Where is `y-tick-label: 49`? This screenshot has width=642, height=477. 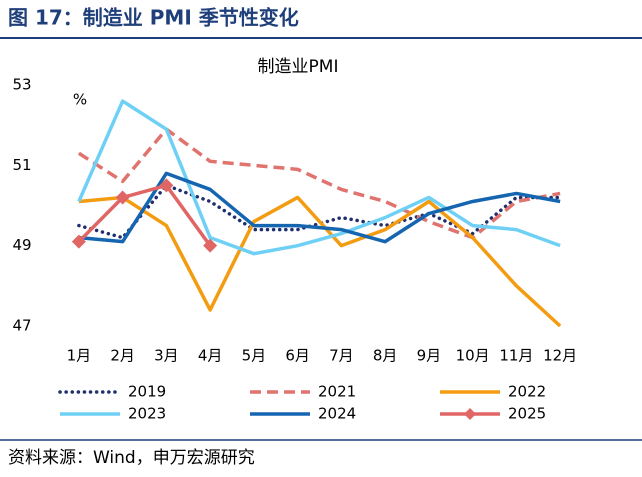
y-tick-label: 49 is located at coordinates (21, 245).